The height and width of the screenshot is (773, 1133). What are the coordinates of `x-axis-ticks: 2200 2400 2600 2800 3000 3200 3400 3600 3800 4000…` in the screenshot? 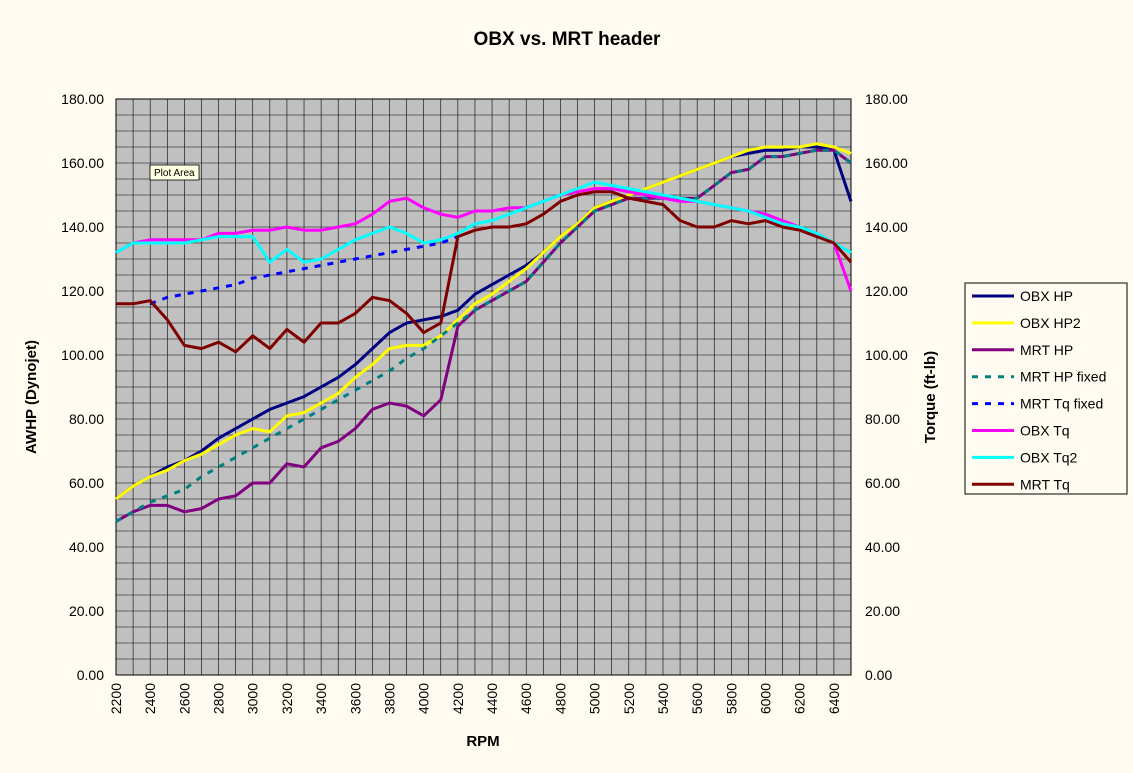 It's located at (475, 698).